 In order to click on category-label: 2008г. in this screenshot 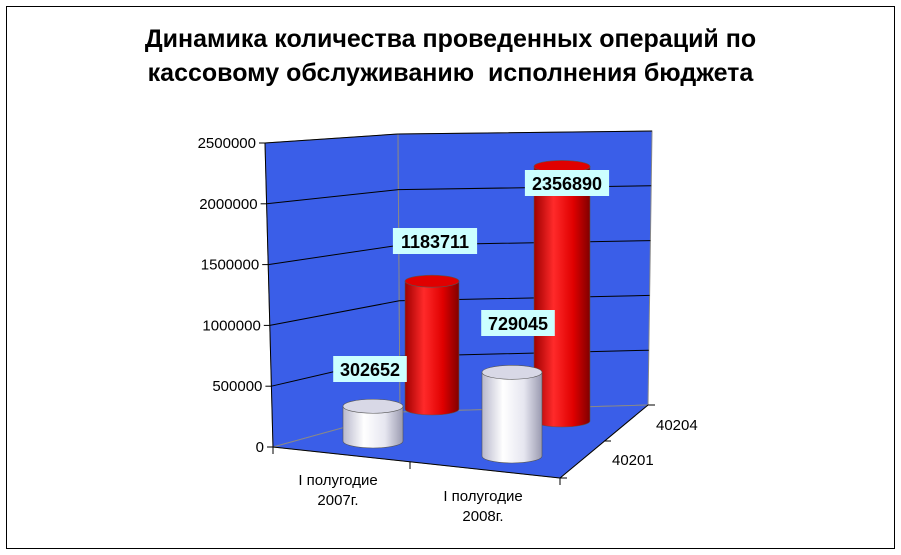, I will do `click(482, 516)`.